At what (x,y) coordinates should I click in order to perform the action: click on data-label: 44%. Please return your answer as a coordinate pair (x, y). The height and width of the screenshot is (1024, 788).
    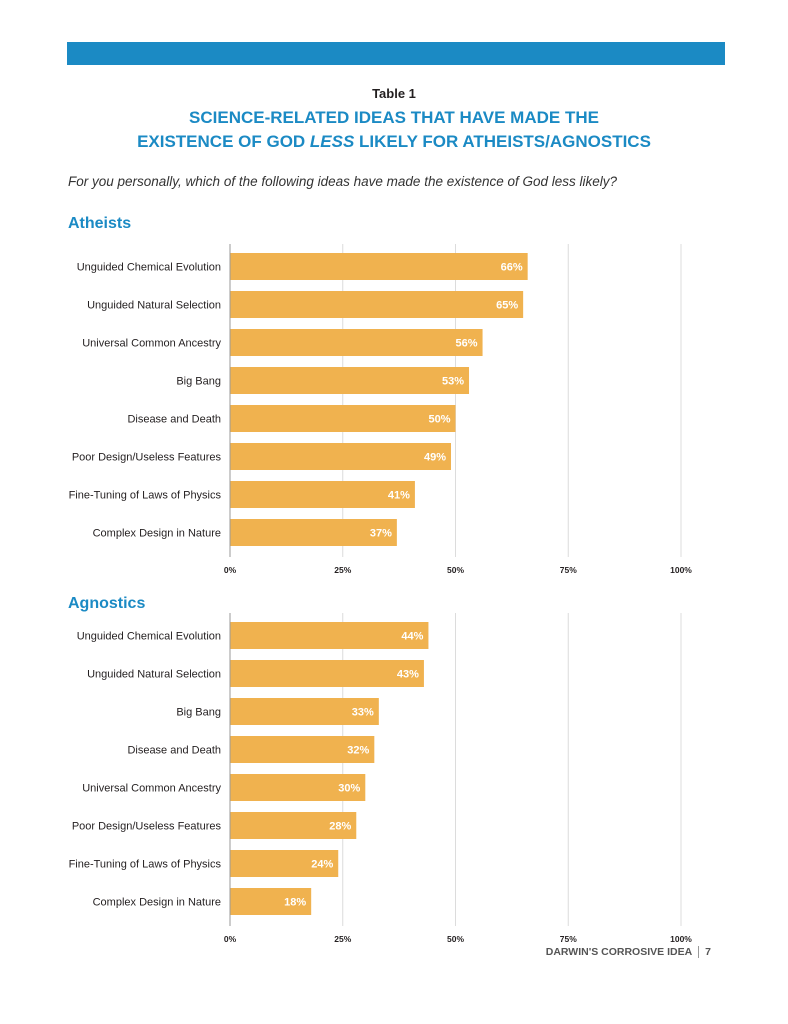
    Looking at the image, I should click on (412, 637).